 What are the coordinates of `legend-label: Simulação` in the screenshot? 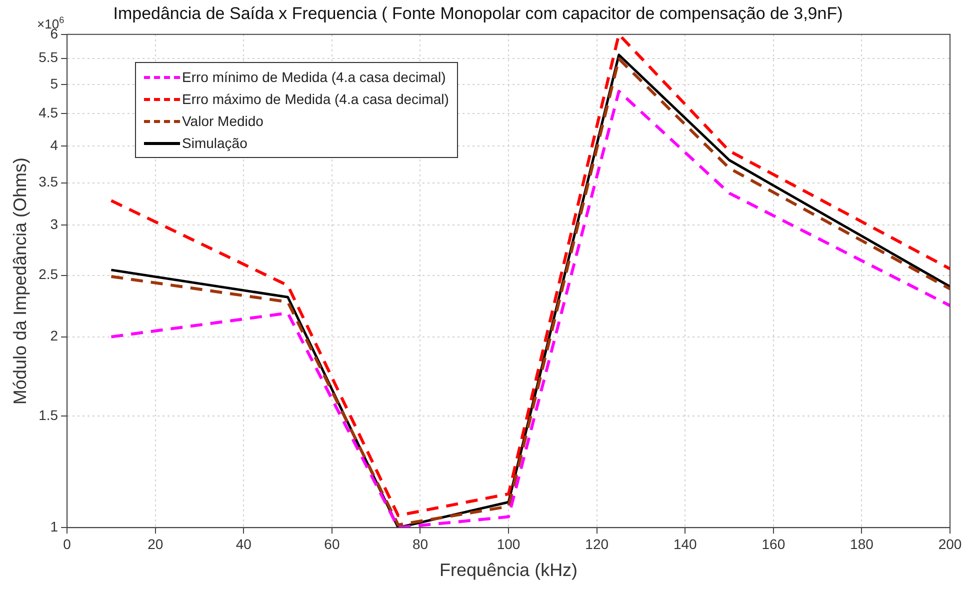 It's located at (215, 143).